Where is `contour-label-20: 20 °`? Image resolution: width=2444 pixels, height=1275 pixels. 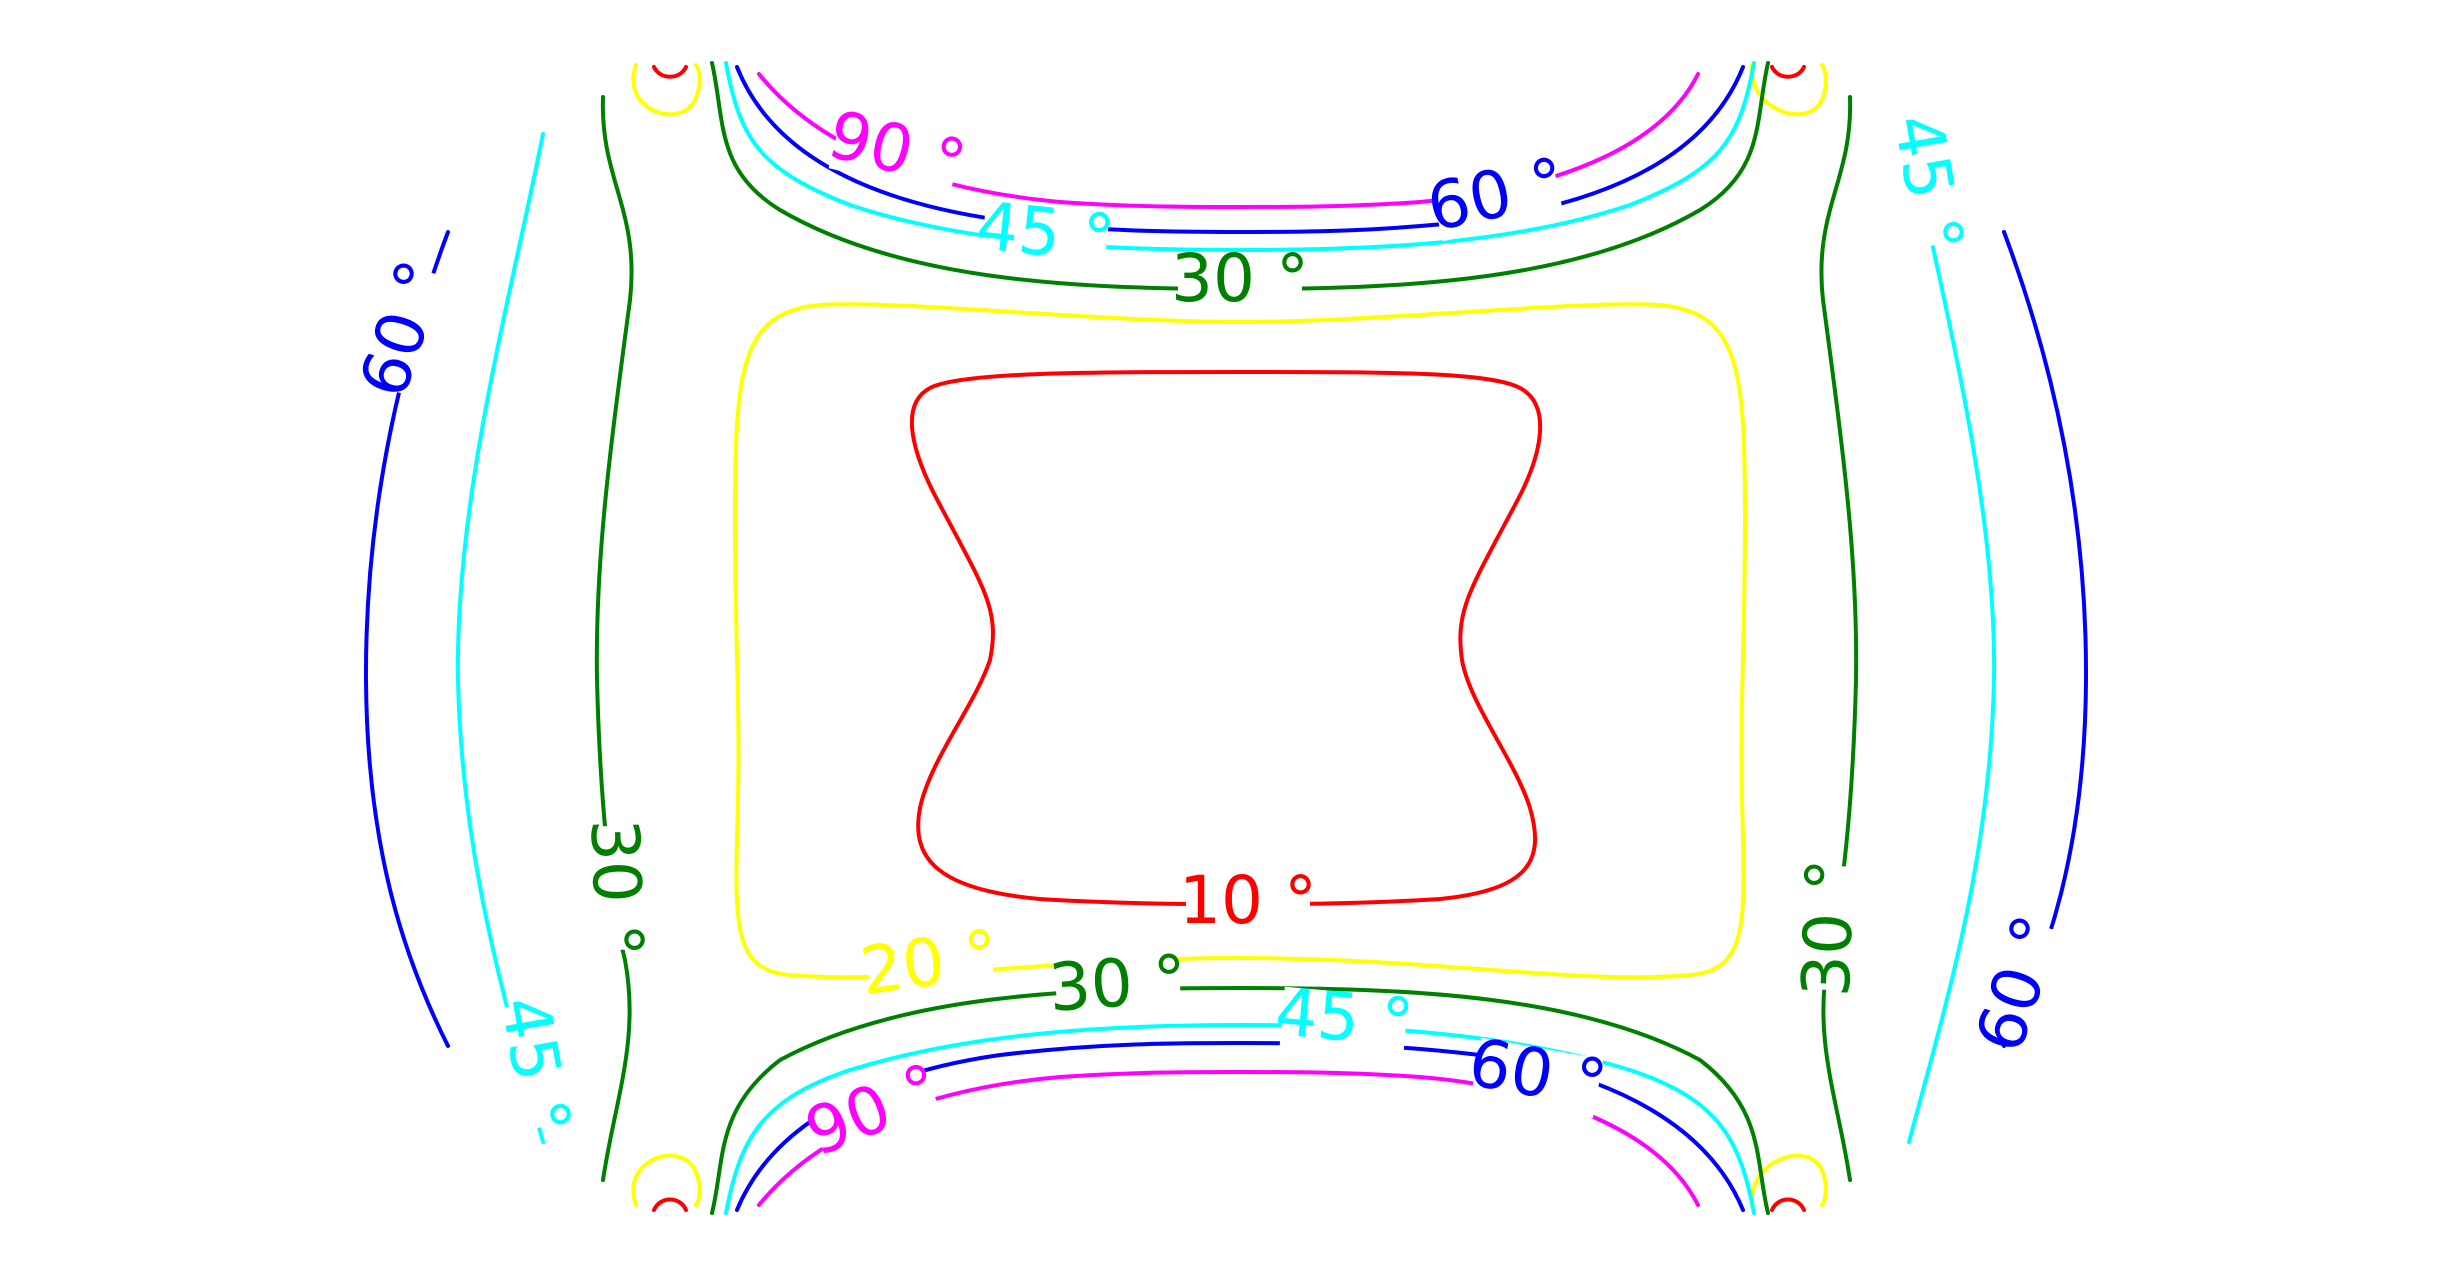
contour-label-20: 20 ° is located at coordinates (929, 962).